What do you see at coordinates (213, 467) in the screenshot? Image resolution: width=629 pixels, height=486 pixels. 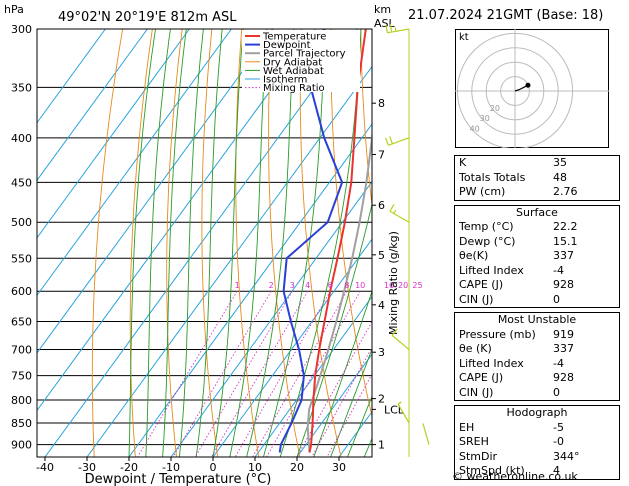 I see `temperature-tick-label: 0` at bounding box center [213, 467].